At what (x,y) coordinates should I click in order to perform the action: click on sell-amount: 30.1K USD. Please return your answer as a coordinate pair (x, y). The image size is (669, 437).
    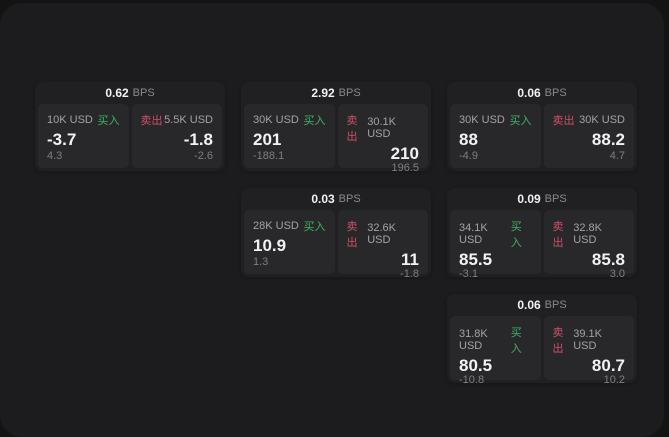
    Looking at the image, I should click on (381, 128).